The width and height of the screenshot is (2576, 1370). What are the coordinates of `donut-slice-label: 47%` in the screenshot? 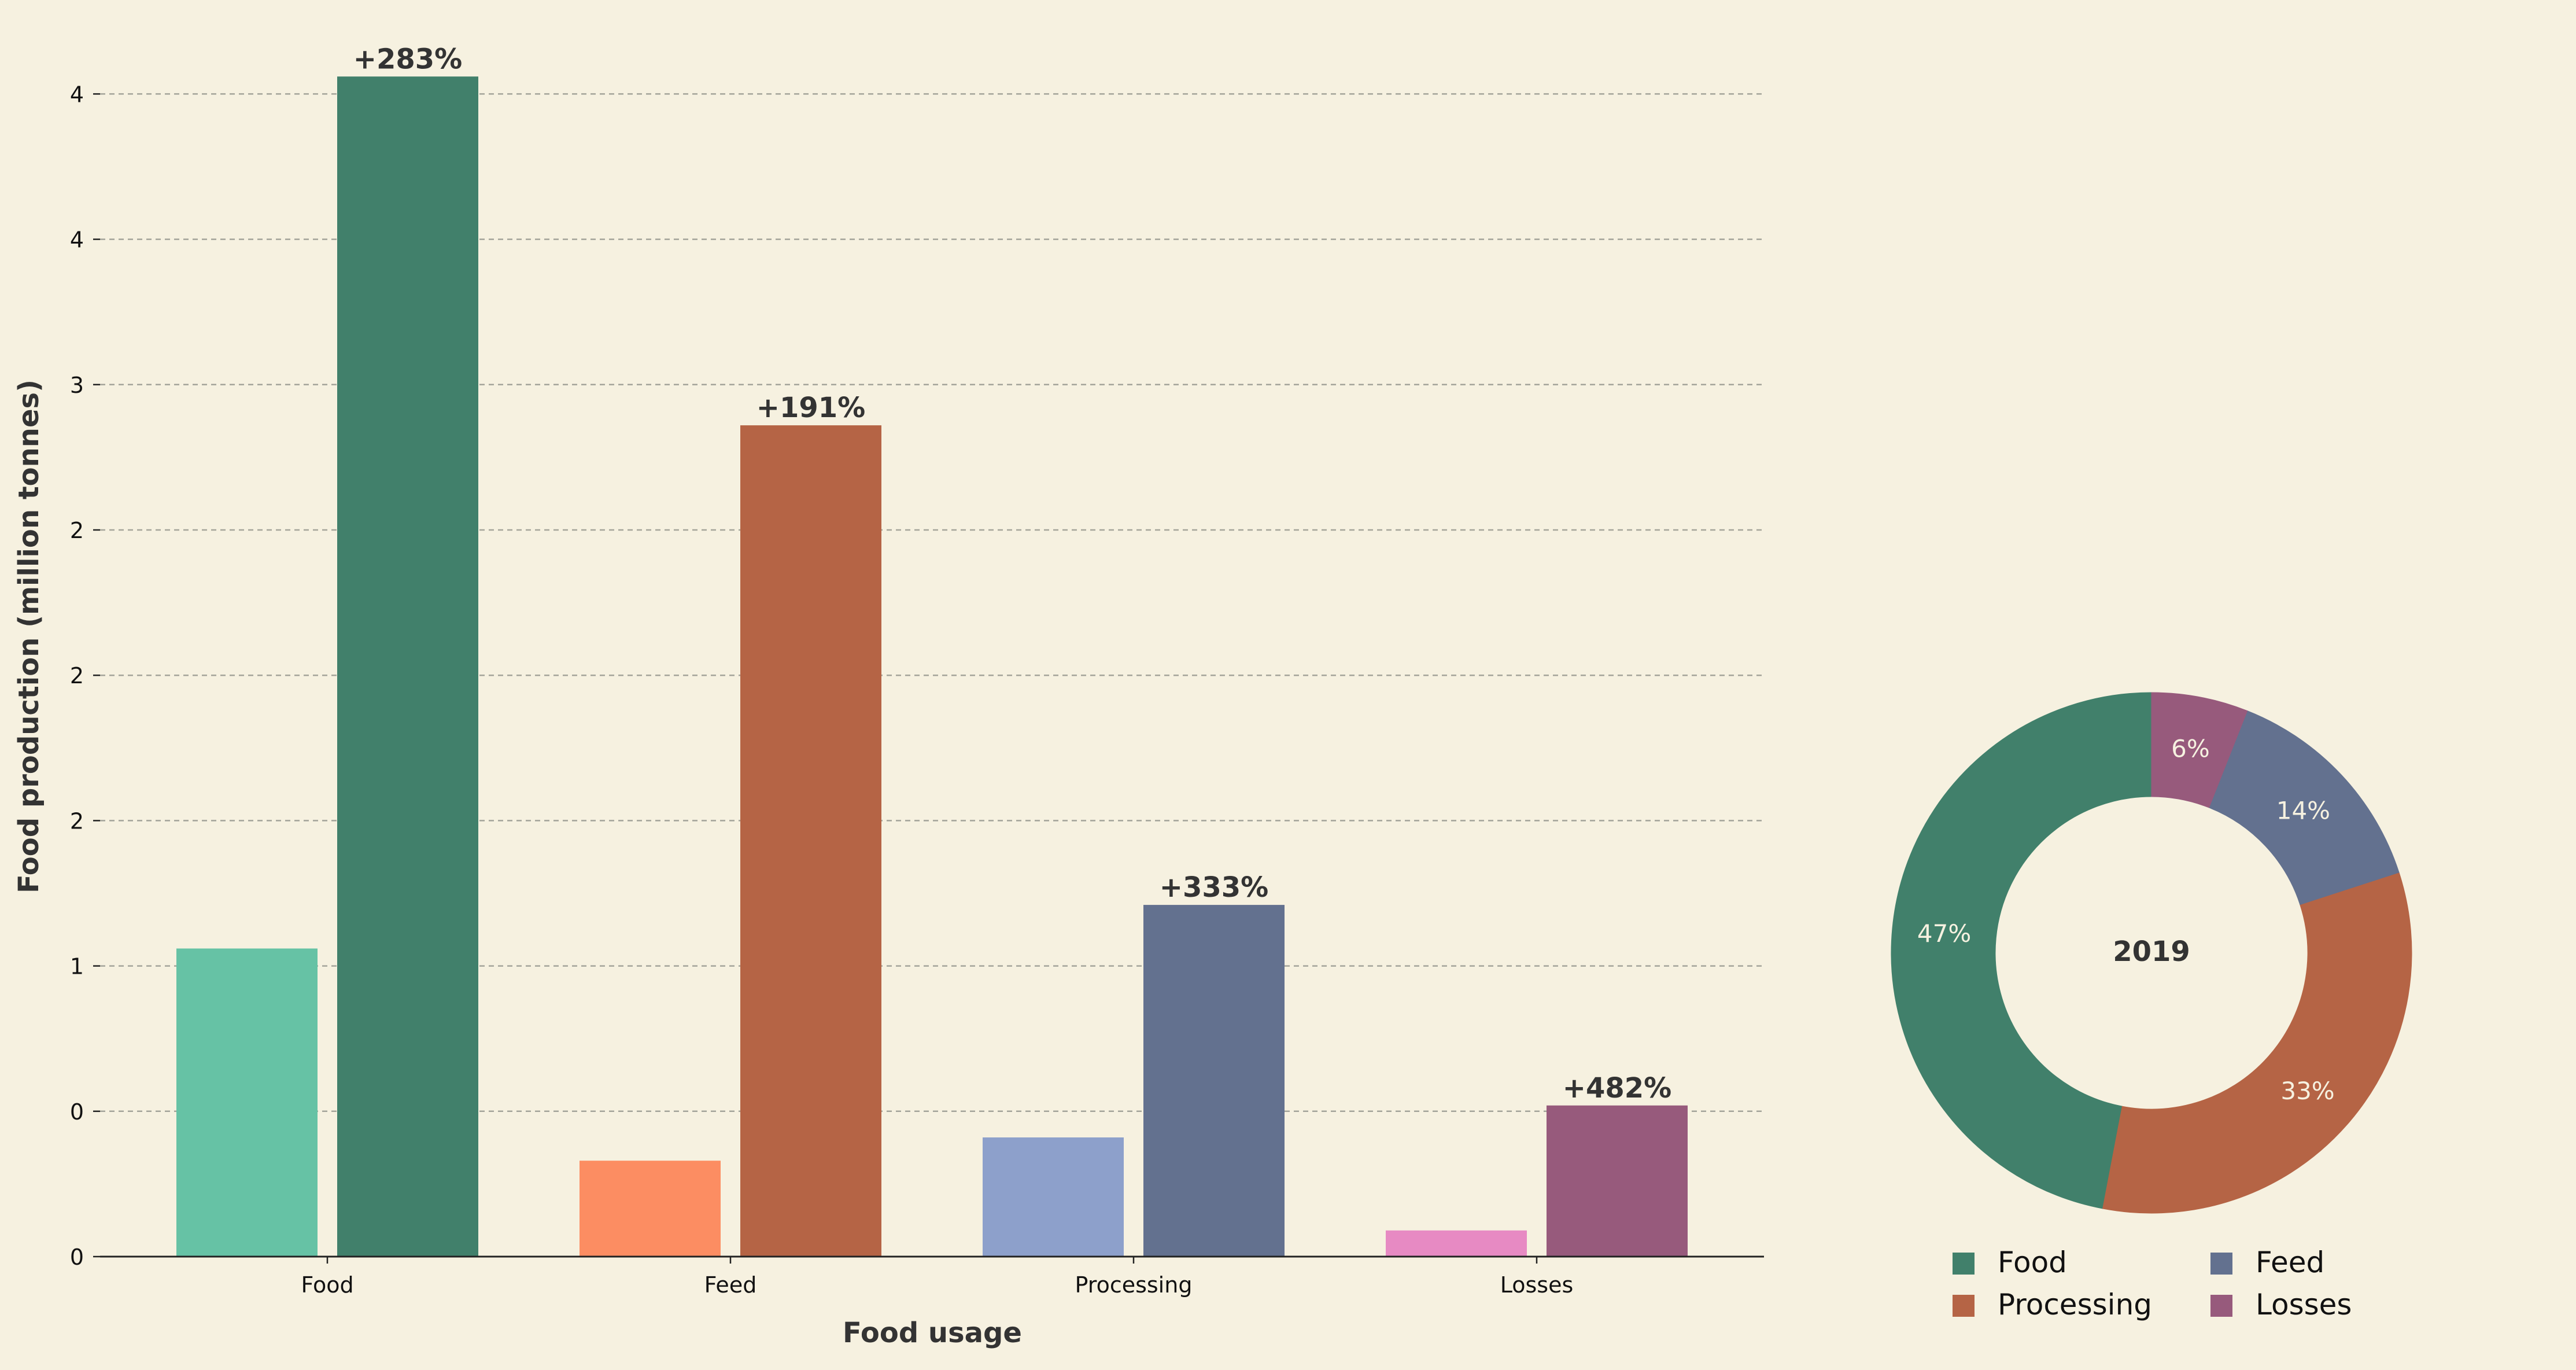 It's located at (1944, 933).